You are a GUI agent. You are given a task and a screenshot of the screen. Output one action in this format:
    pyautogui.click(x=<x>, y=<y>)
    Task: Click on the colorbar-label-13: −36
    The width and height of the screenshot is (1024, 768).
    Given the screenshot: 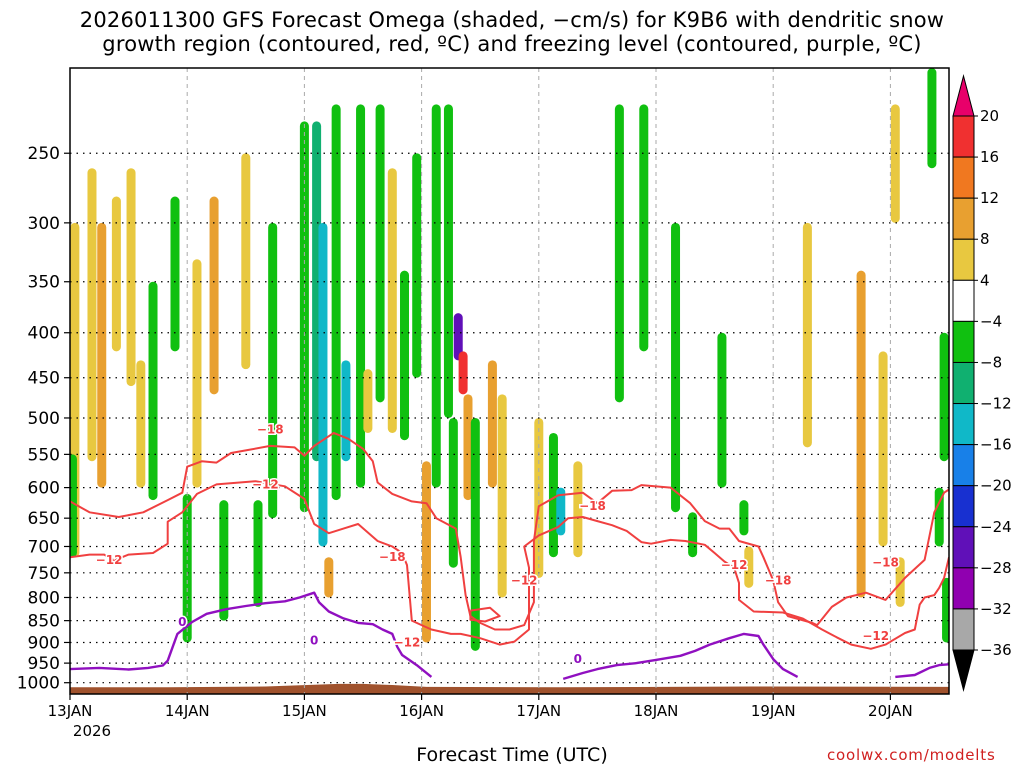 What is the action you would take?
    pyautogui.click(x=996, y=650)
    